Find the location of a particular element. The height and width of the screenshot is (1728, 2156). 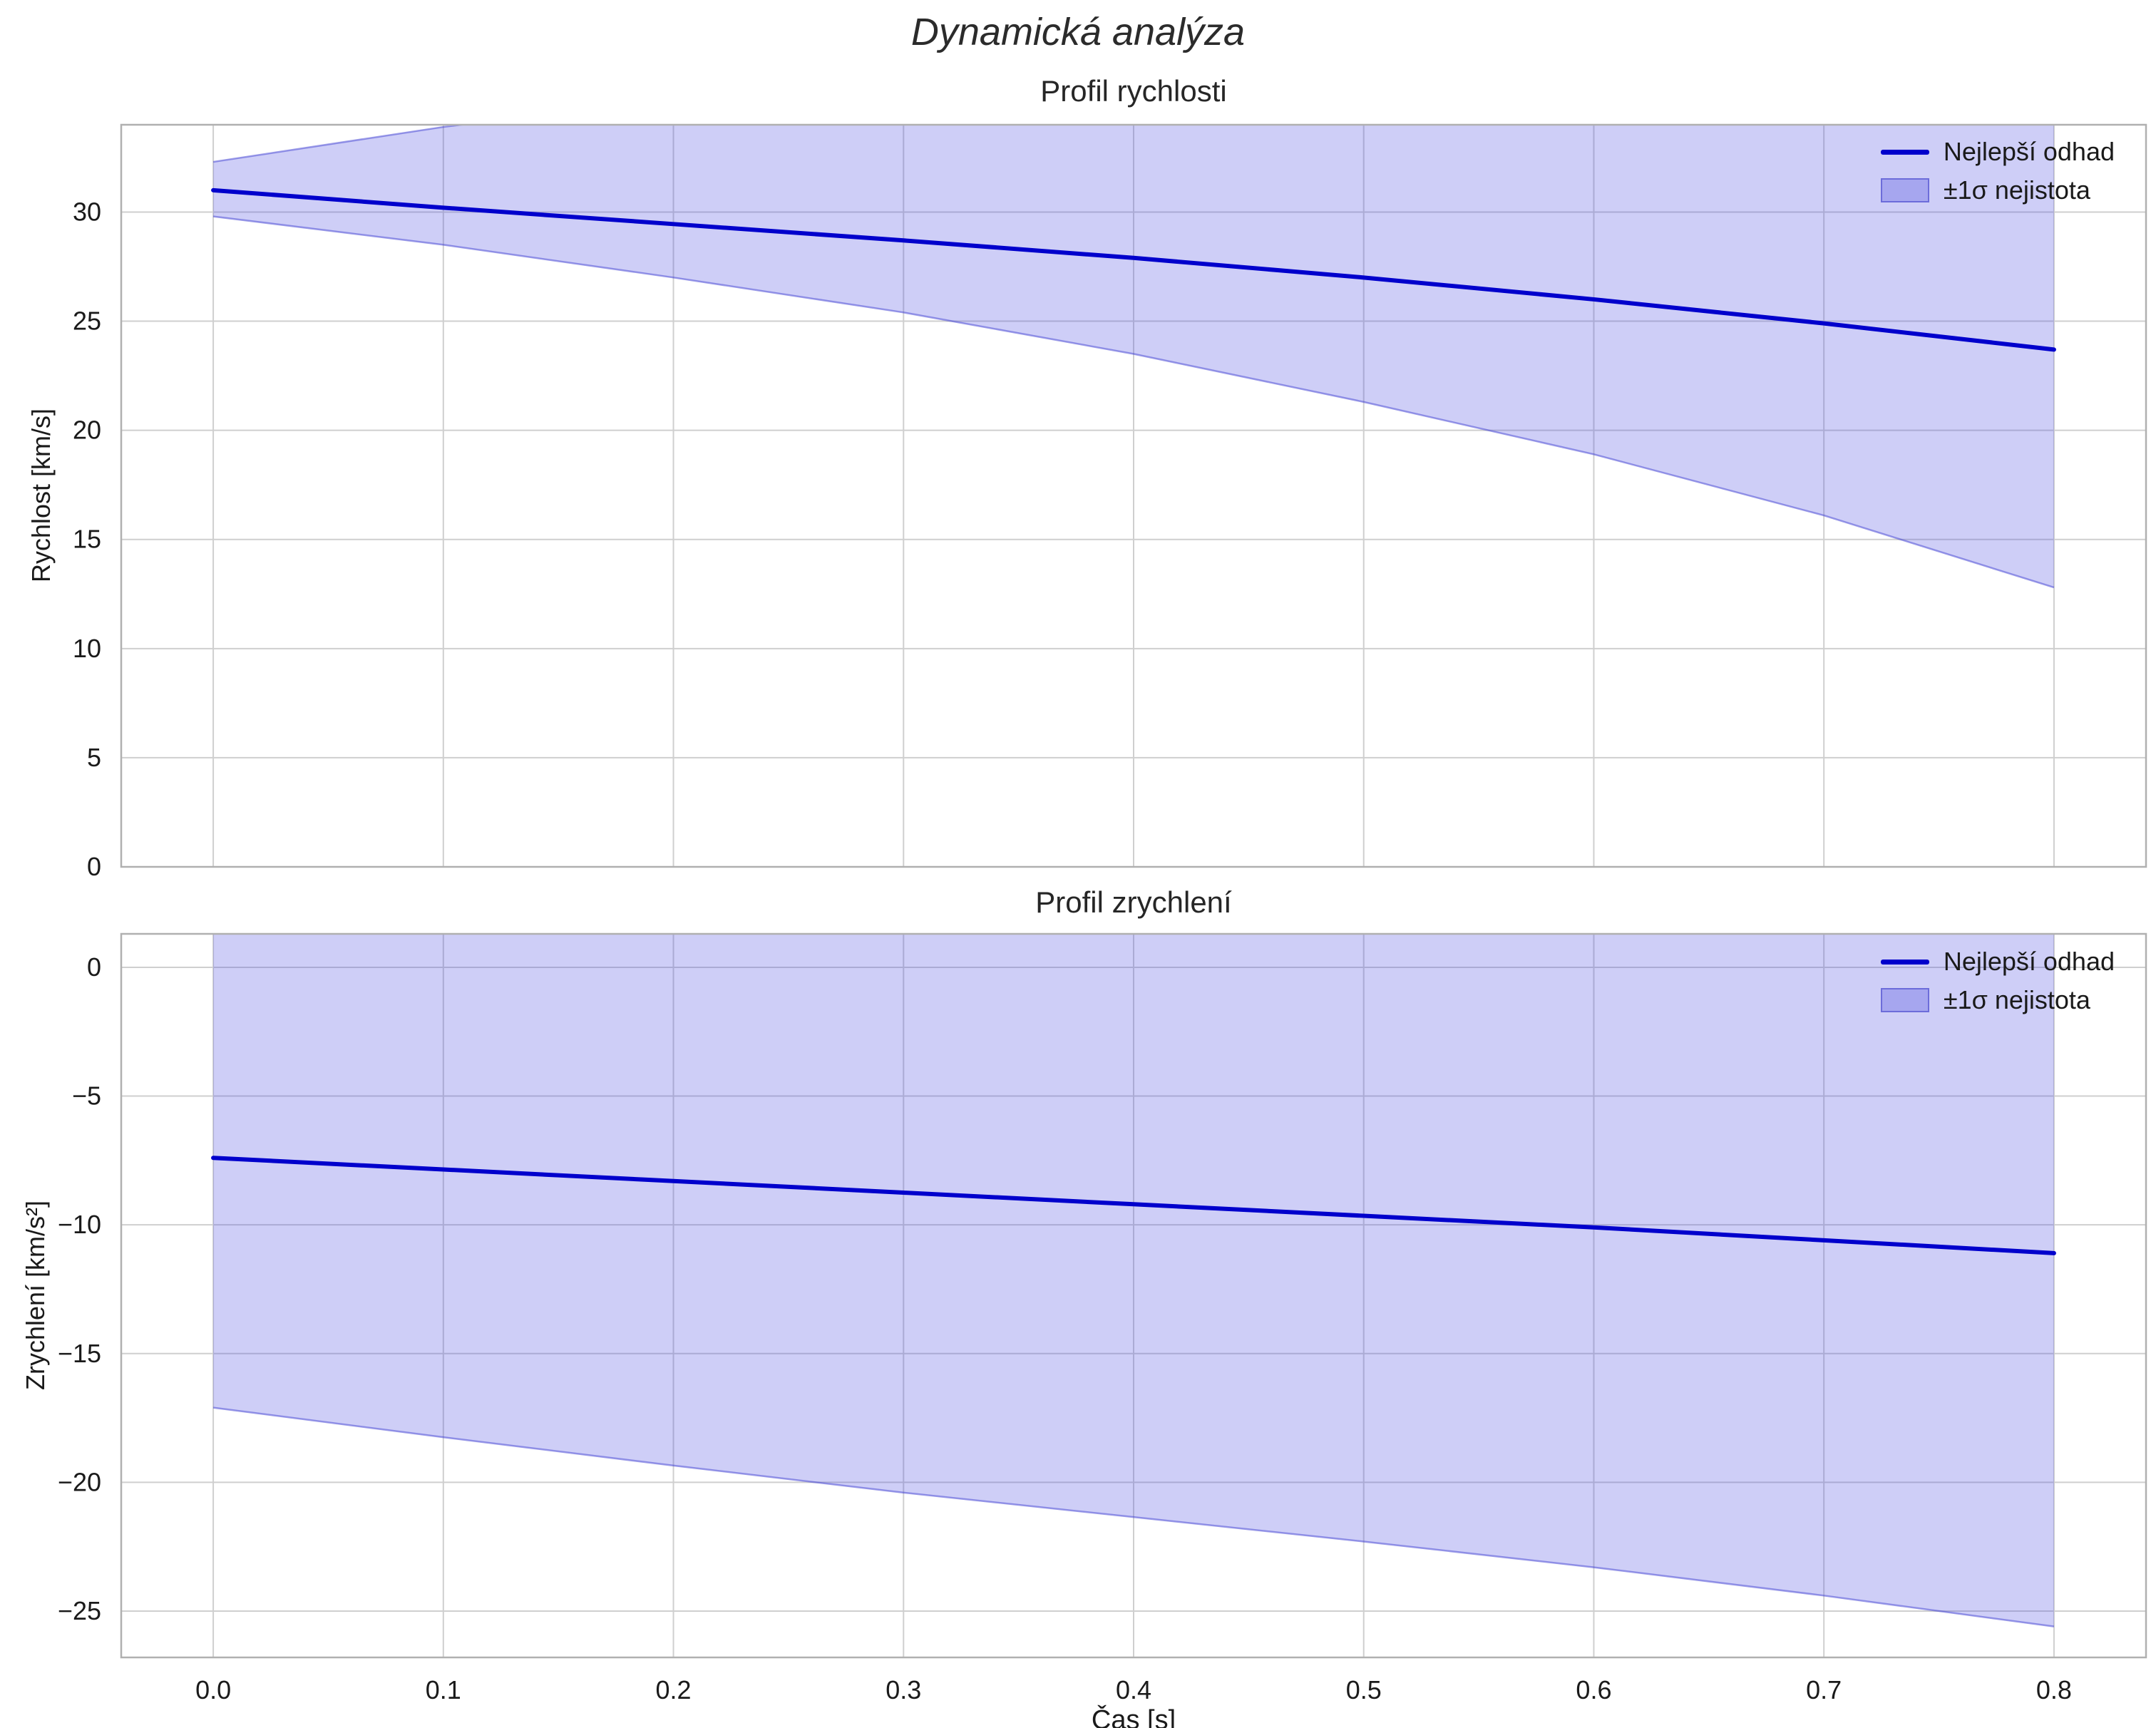

y-tick-label: −25 is located at coordinates (79, 1610).